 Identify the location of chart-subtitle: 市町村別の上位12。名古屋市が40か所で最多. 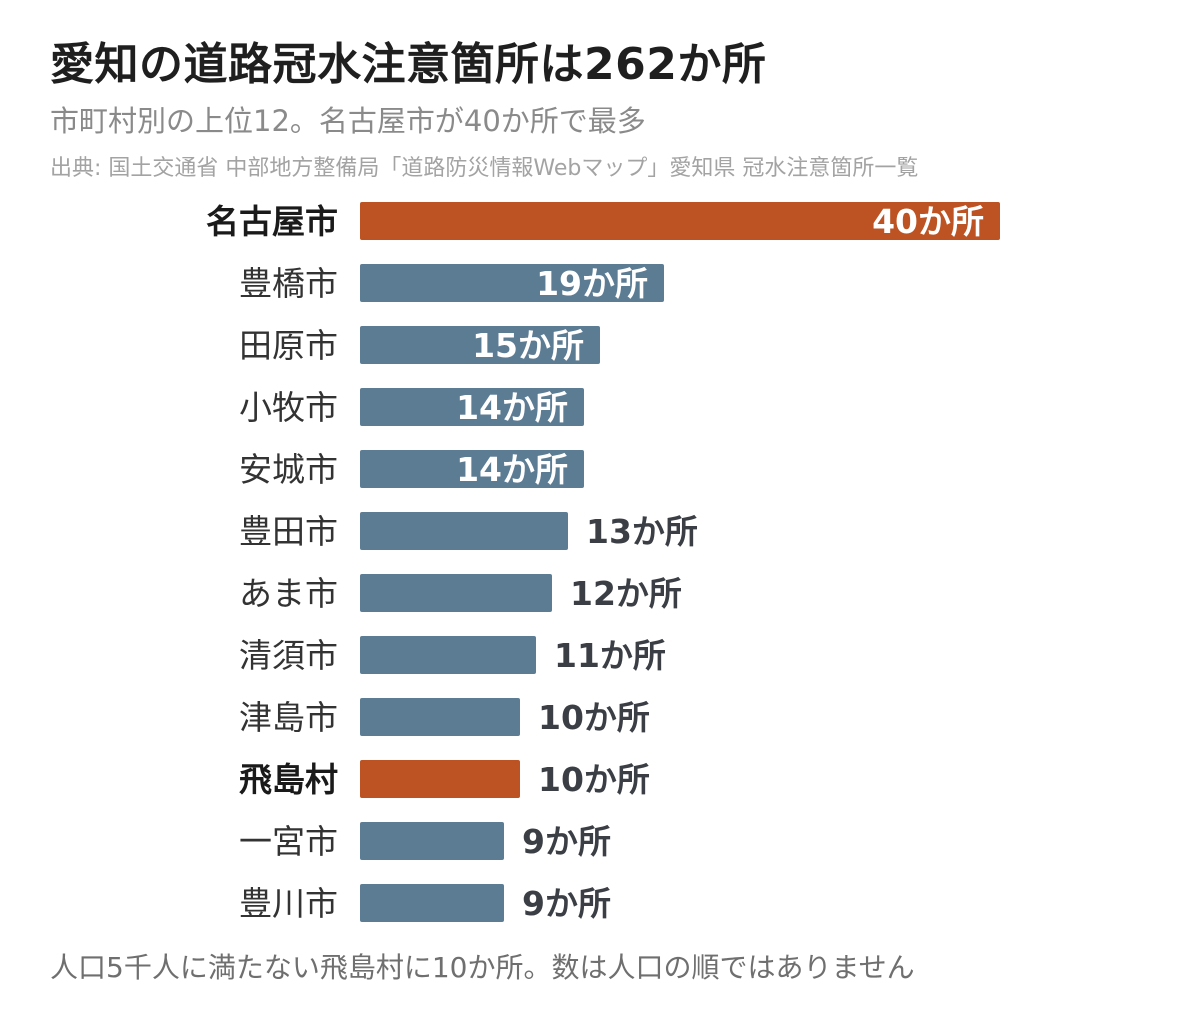
(348, 121).